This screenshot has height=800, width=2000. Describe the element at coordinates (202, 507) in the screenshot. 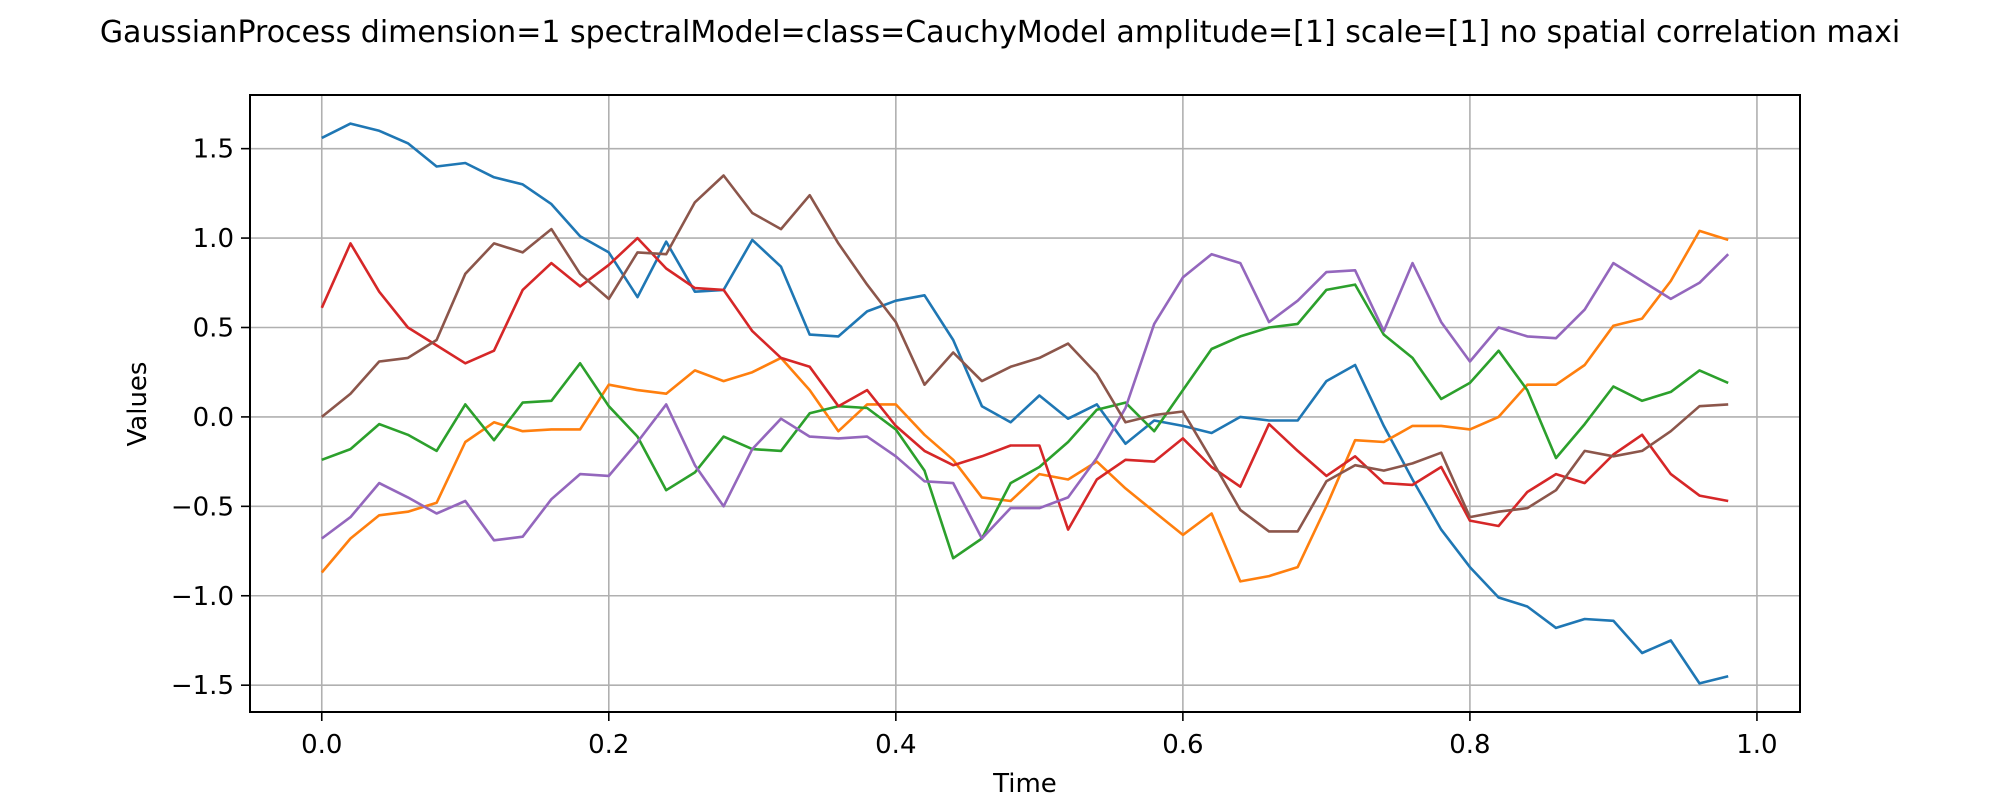

I see `y-tick-label: −0.5` at that location.